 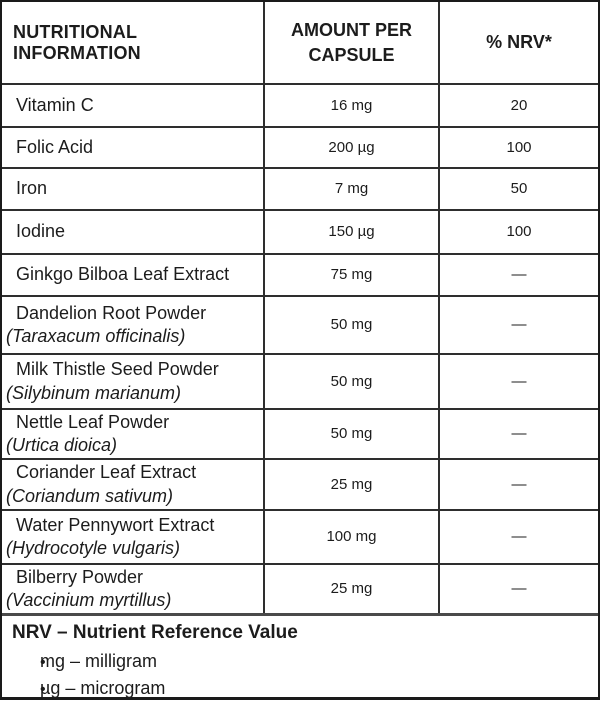 What do you see at coordinates (55, 104) in the screenshot?
I see `nutrient-name: Vitamin C` at bounding box center [55, 104].